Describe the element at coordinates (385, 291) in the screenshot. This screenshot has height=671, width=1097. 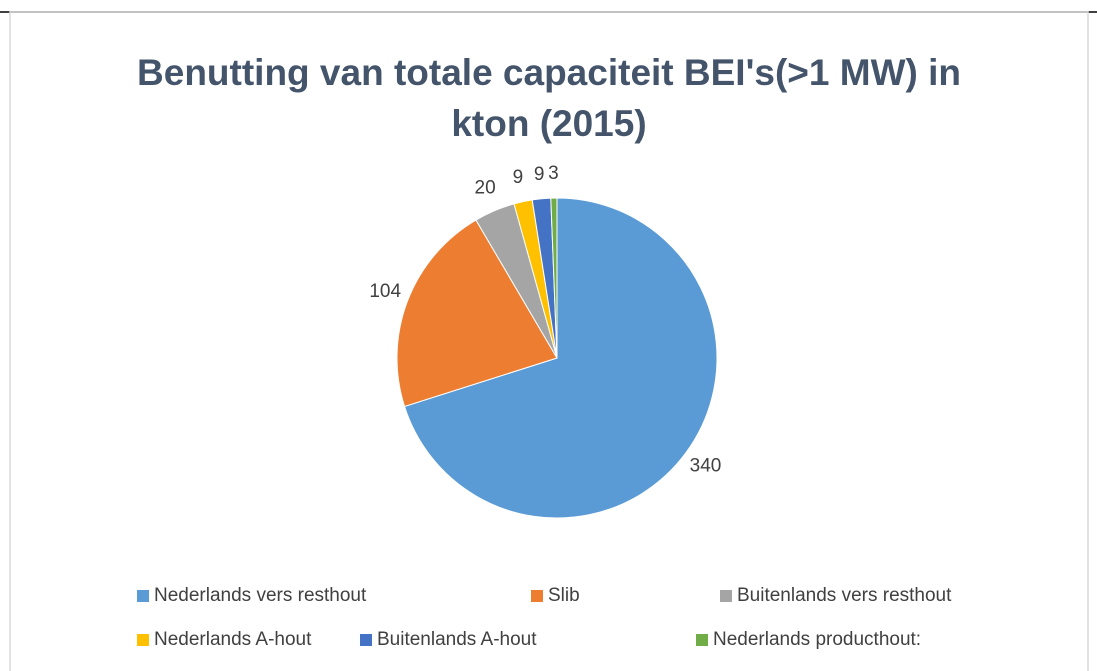
I see `data-label: 104` at that location.